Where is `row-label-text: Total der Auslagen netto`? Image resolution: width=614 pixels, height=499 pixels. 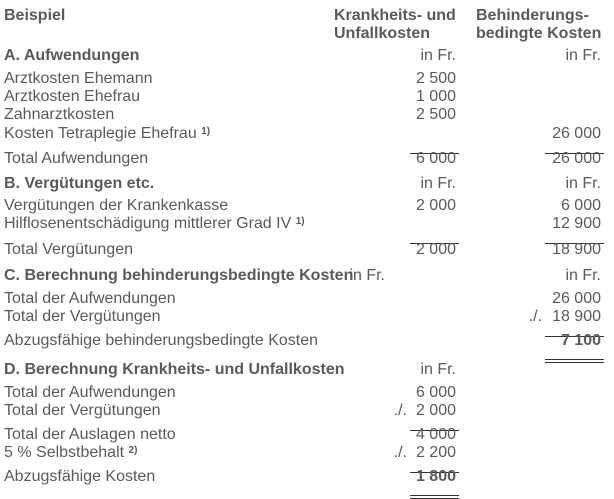
row-label-text: Total der Auslagen netto is located at coordinates (90, 434).